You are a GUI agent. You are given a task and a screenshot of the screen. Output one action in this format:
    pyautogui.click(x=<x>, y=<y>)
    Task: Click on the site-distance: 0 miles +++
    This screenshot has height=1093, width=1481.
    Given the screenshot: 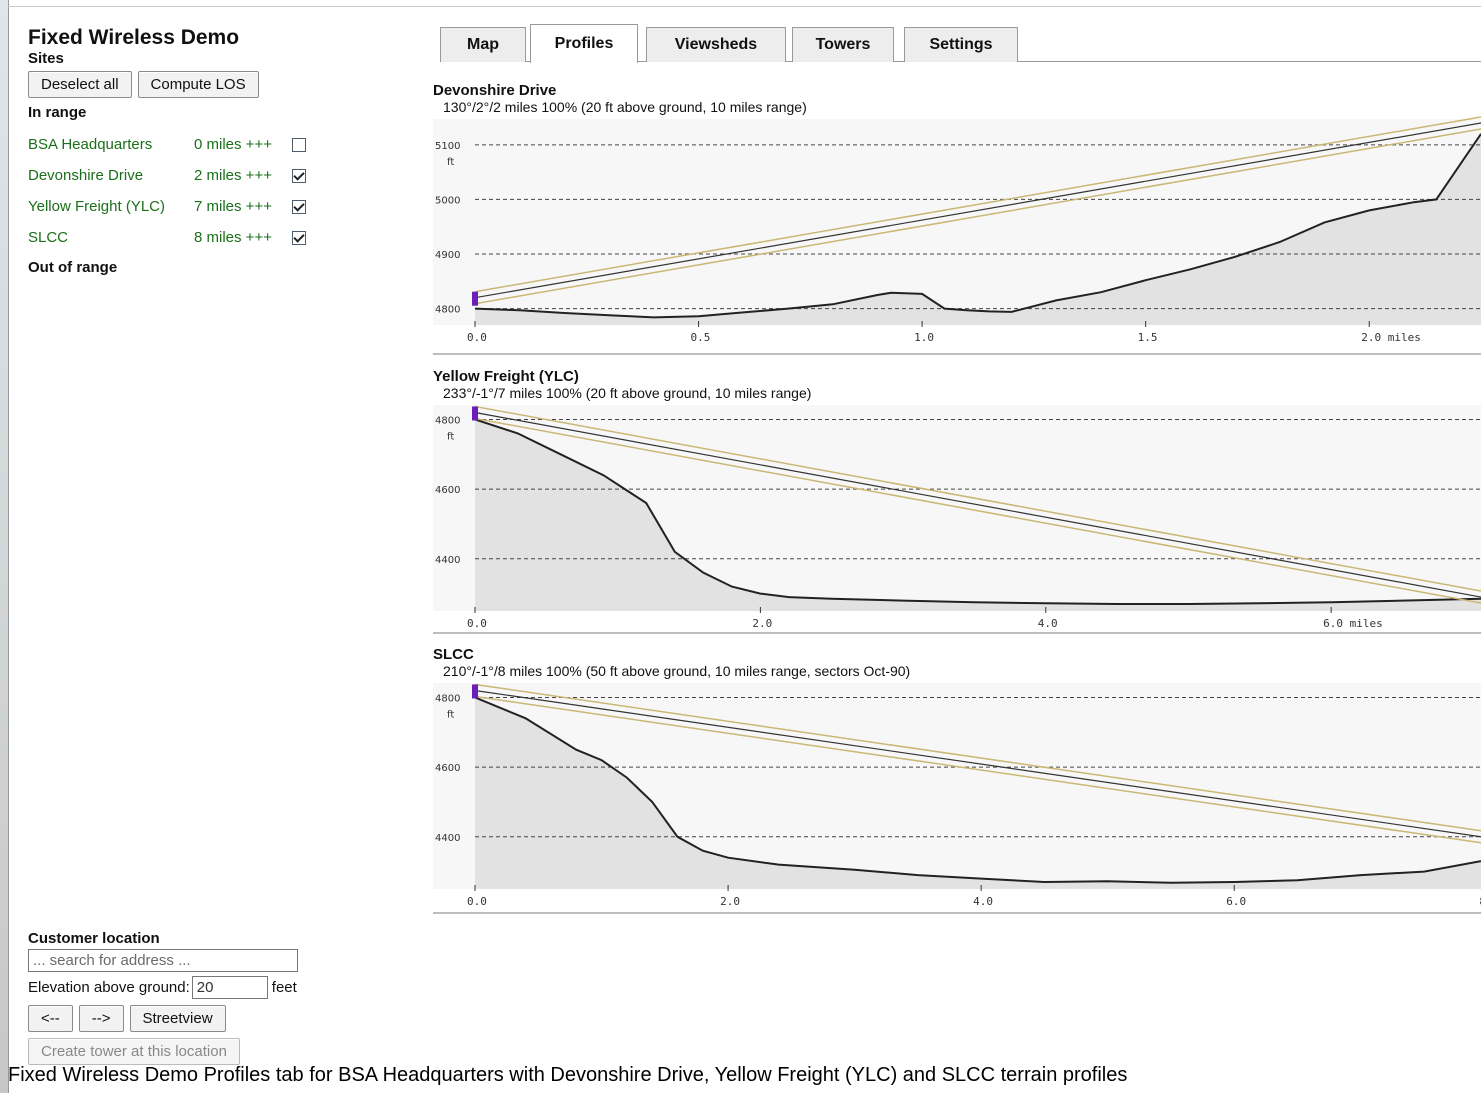 What is the action you would take?
    pyautogui.click(x=233, y=144)
    